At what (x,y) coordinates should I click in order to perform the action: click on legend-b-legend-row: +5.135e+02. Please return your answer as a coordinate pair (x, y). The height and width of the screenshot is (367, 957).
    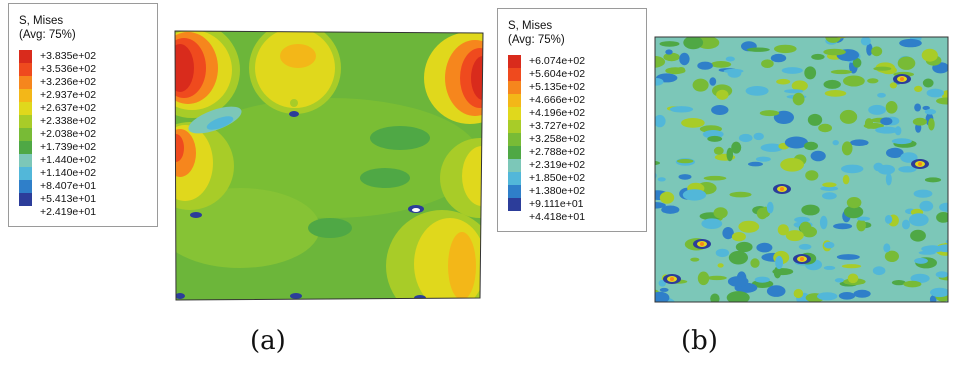
    Looking at the image, I should click on (546, 87).